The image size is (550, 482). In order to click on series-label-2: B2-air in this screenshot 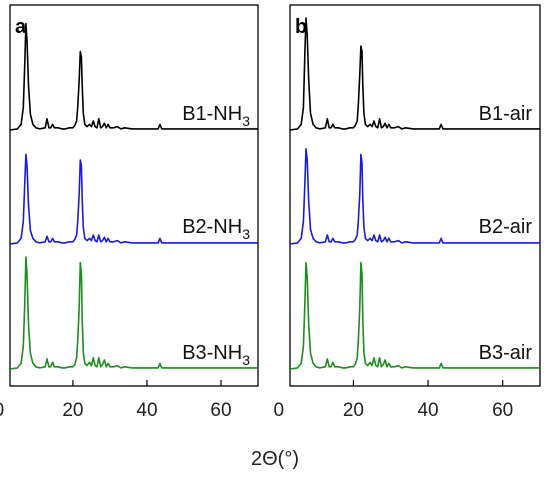, I will do `click(506, 227)`.